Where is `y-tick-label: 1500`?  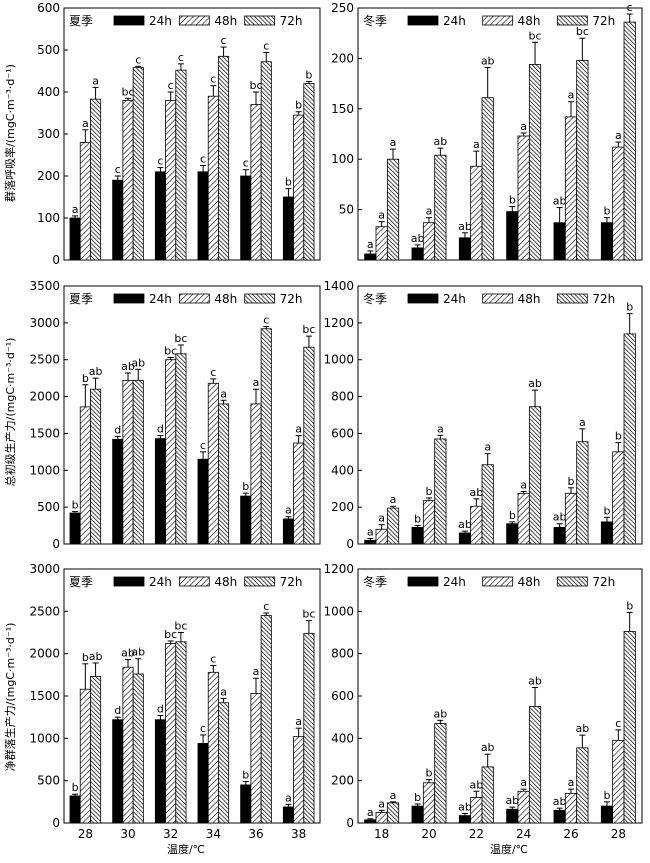 y-tick-label: 1500 is located at coordinates (44, 696).